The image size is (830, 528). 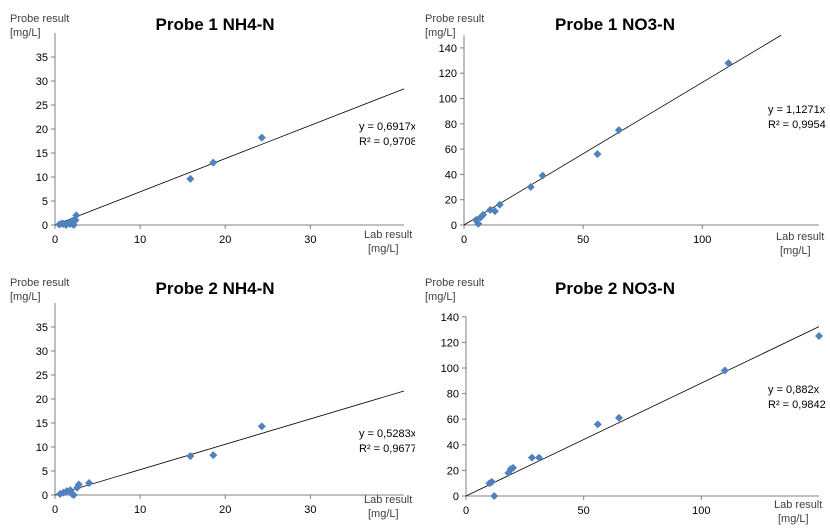 What do you see at coordinates (797, 110) in the screenshot?
I see `trendline-equation: y = 1,1271x` at bounding box center [797, 110].